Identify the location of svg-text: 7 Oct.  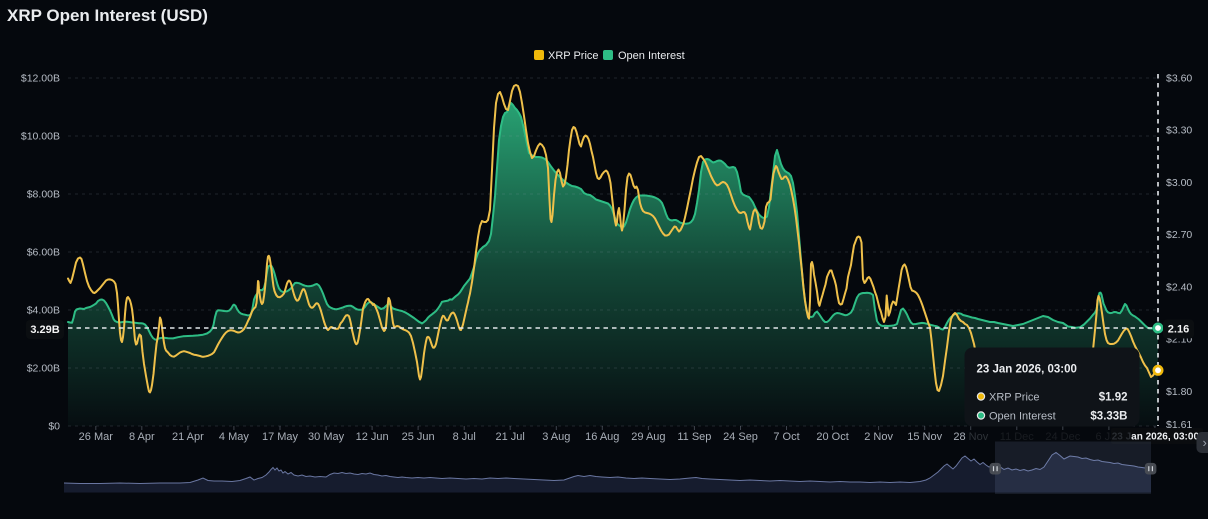
(786, 437).